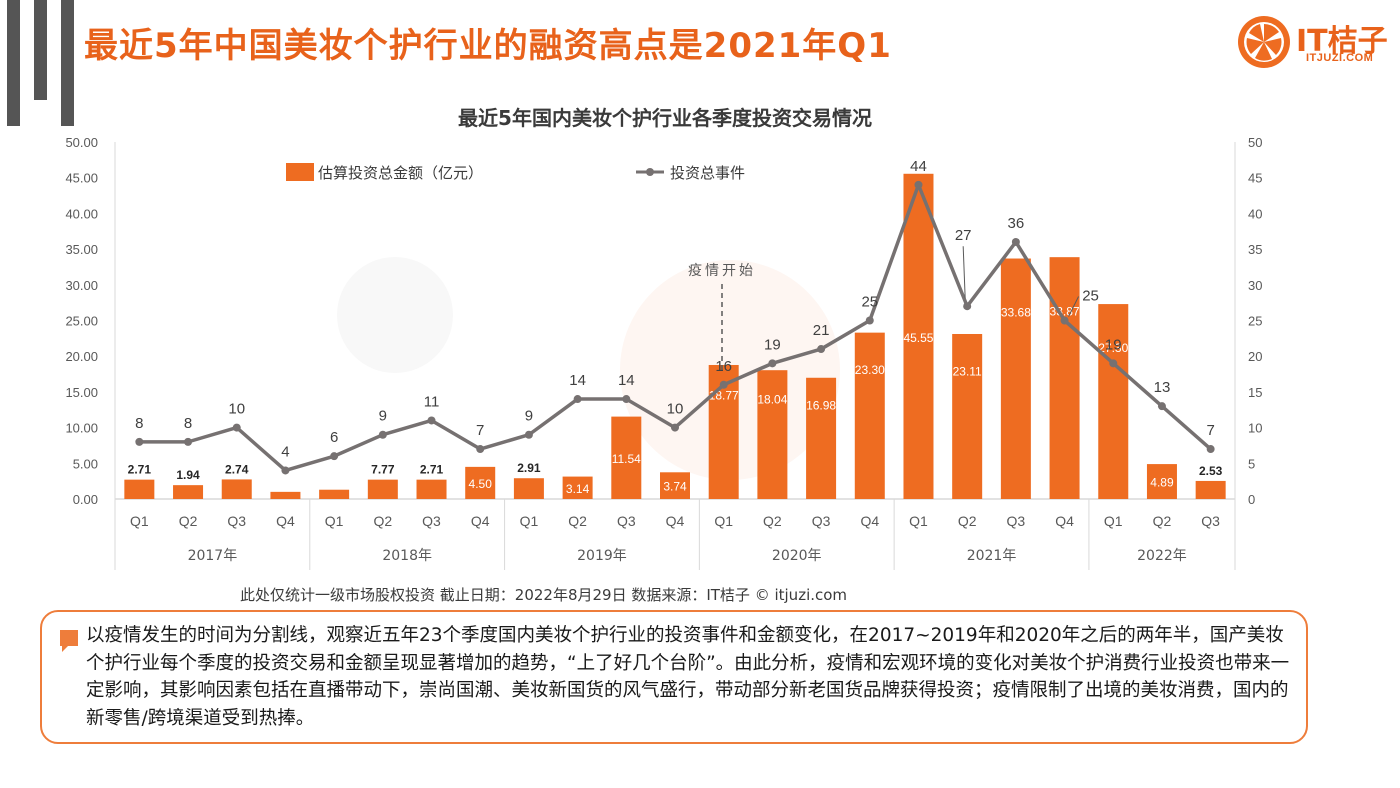 The image size is (1400, 788). I want to click on y-right-tick-label: 35, so click(1255, 249).